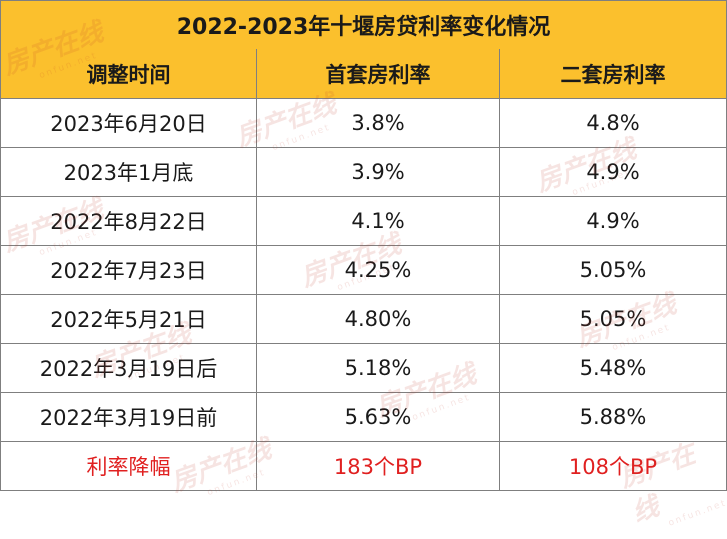 Image resolution: width=727 pixels, height=539 pixels. Describe the element at coordinates (613, 417) in the screenshot. I see `second-rate-cell: 5.88%` at that location.